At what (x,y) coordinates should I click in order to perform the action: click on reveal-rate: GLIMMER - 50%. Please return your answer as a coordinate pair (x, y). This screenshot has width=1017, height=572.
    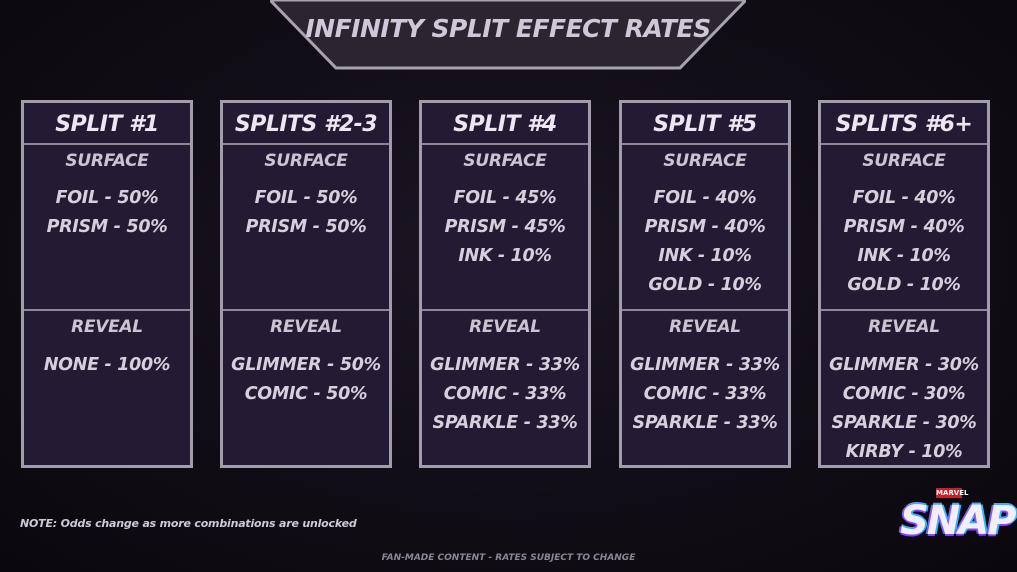
    Looking at the image, I should click on (306, 365).